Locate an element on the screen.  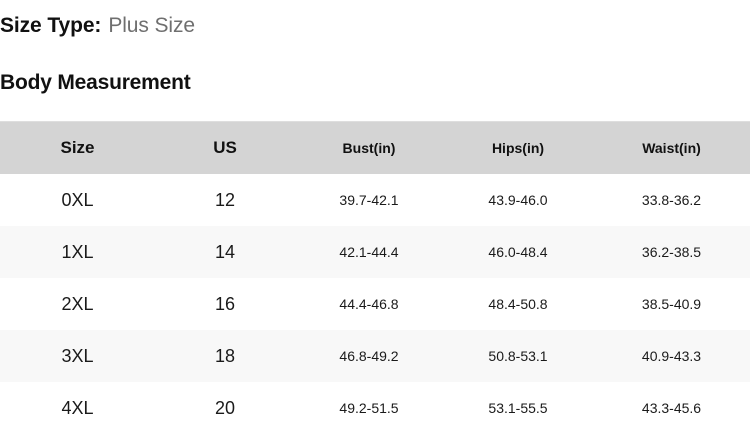
table-row: 4XL 20 49.2-51.5 53.1-55.5 43.3-45.6 is located at coordinates (375, 408).